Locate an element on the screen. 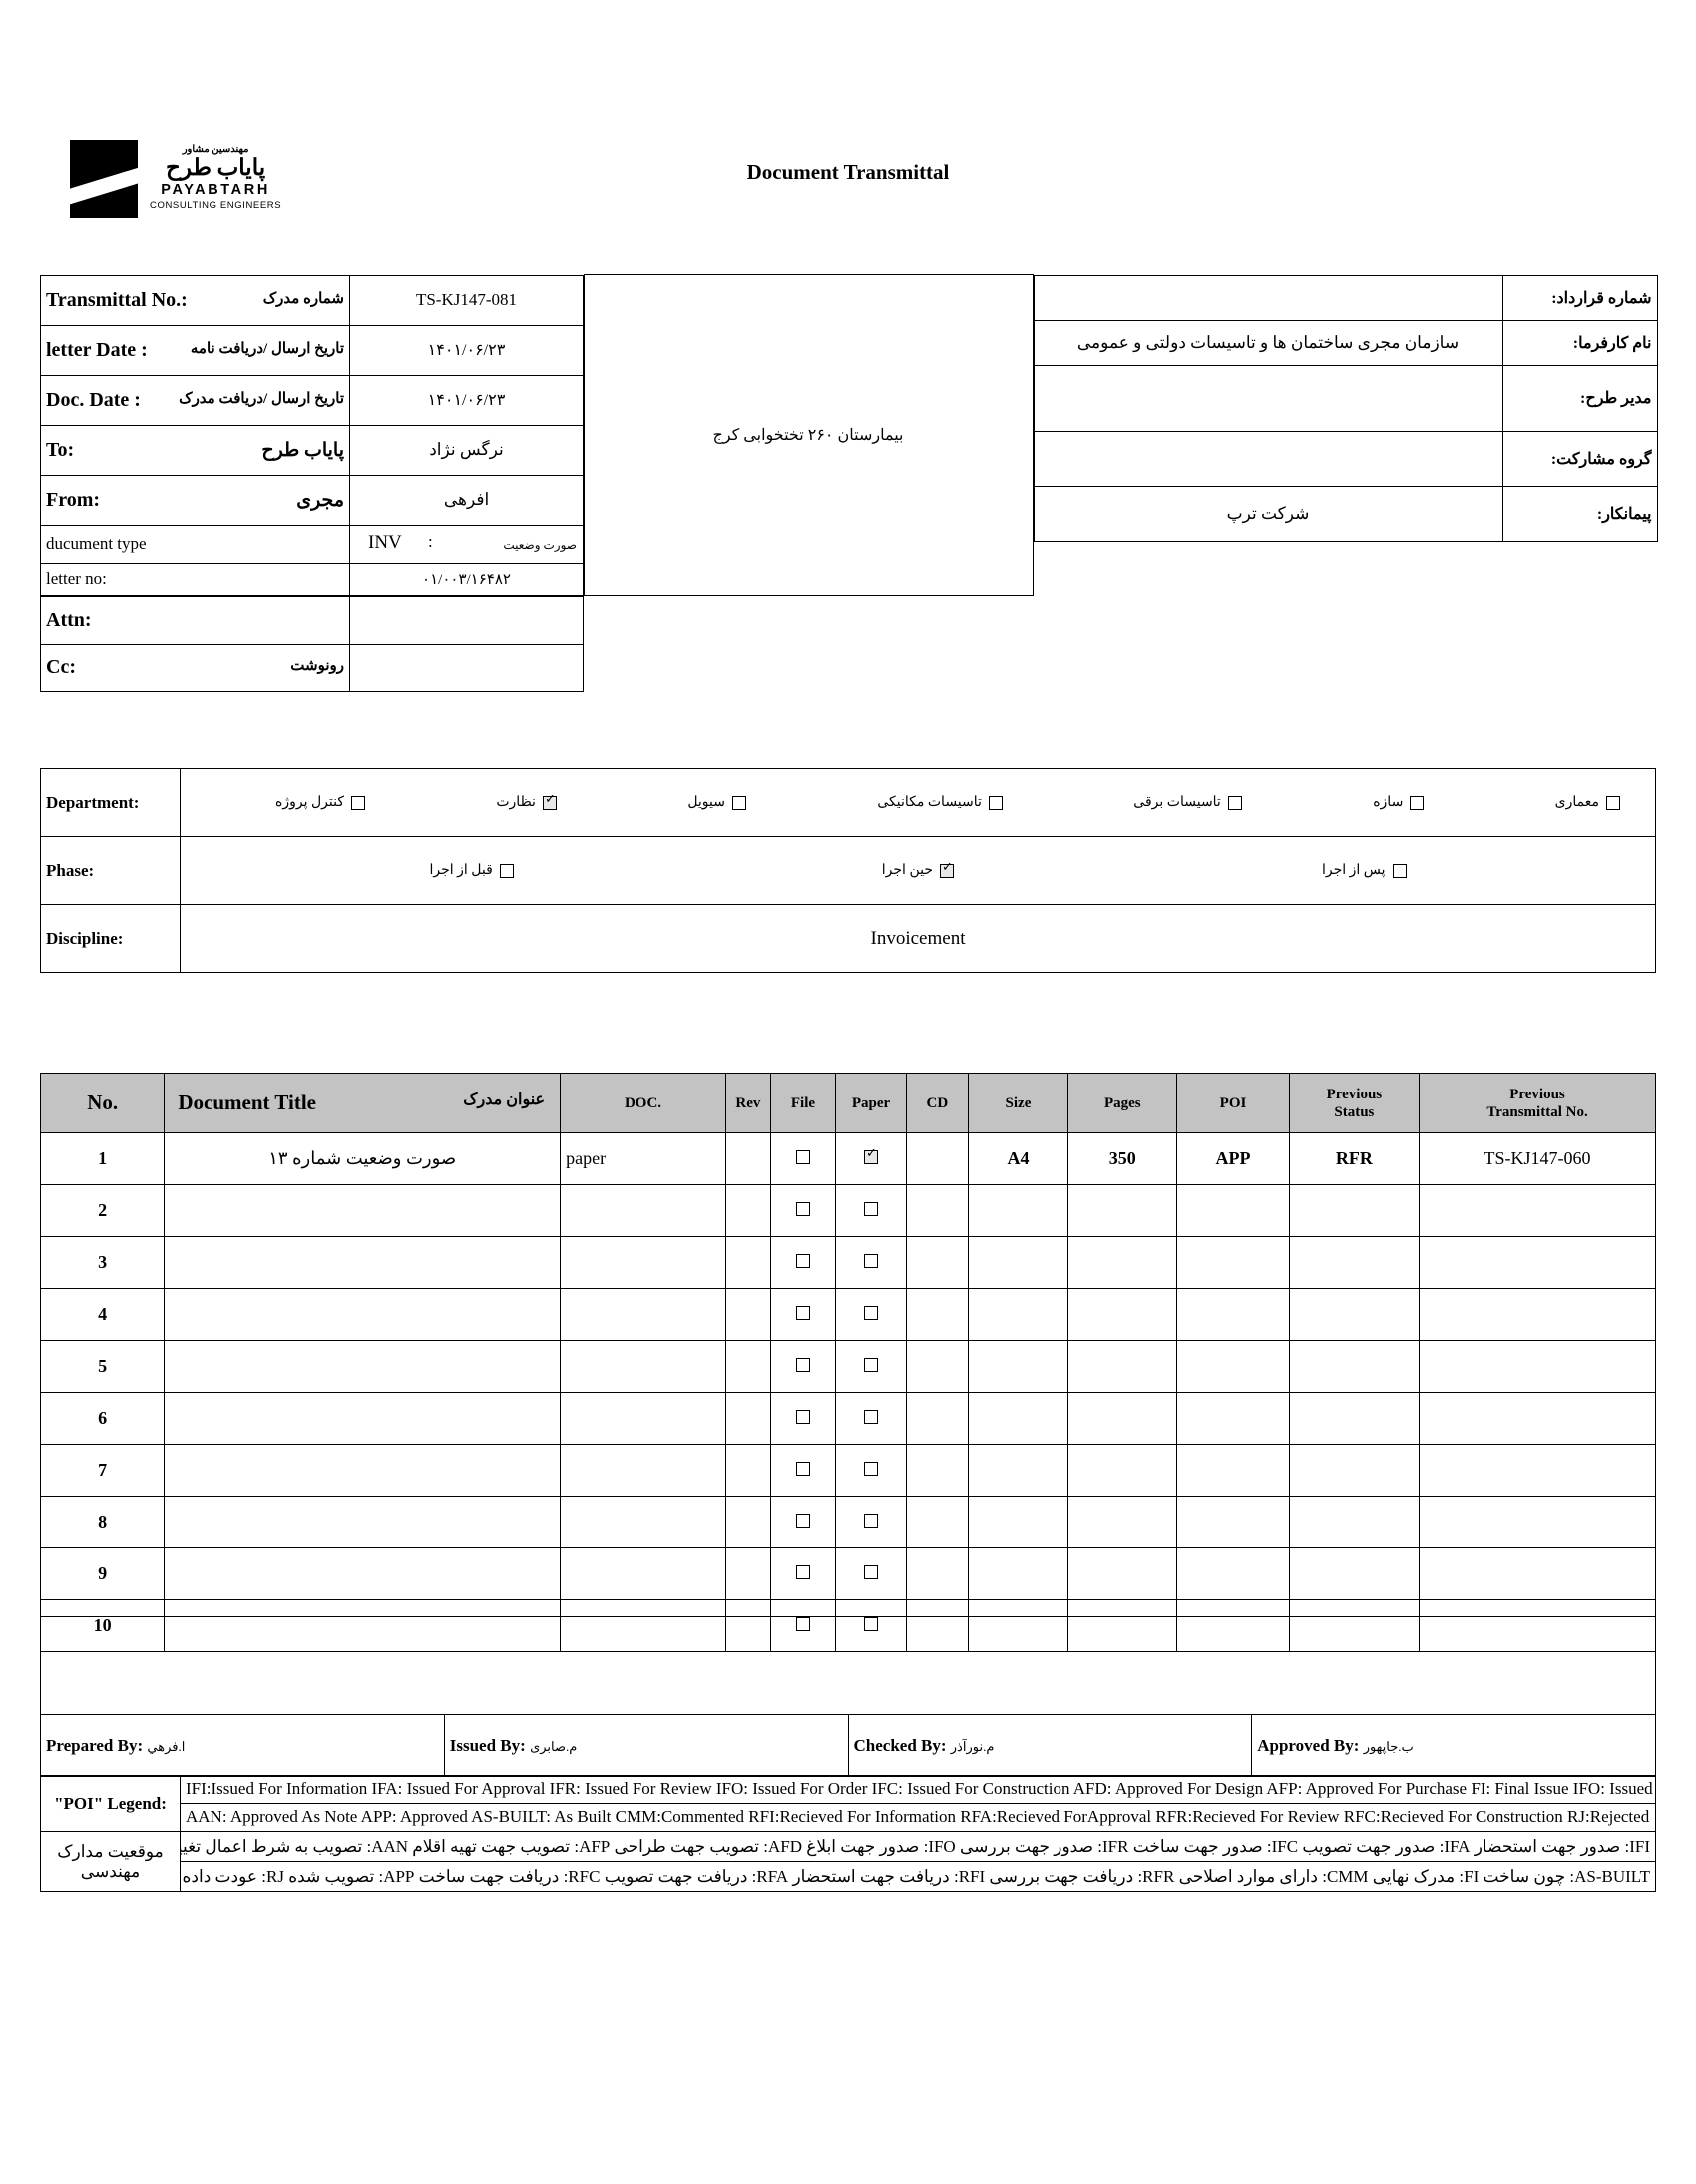 This screenshot has height=2184, width=1696. checkbox-memari-icon is located at coordinates (1613, 802).